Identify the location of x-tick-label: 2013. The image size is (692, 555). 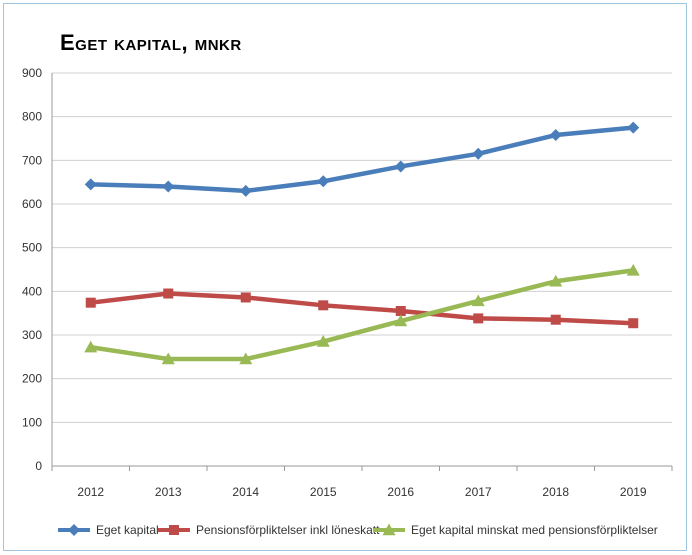
(168, 492).